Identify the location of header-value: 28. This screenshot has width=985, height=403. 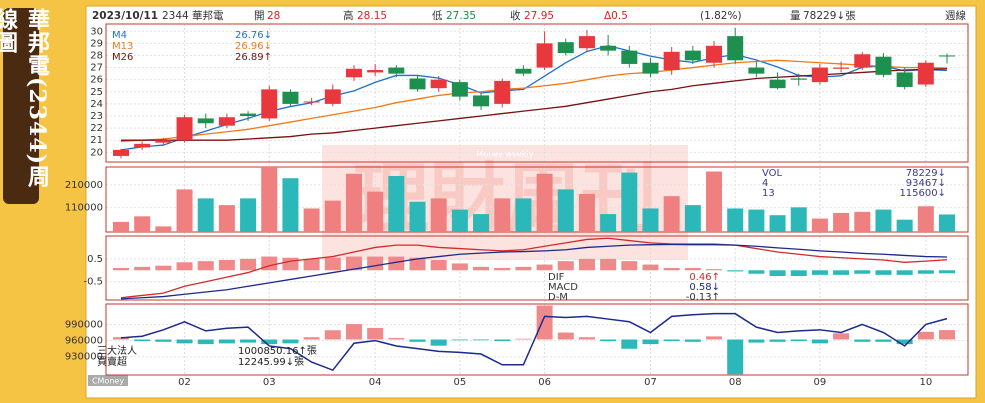
(273, 16).